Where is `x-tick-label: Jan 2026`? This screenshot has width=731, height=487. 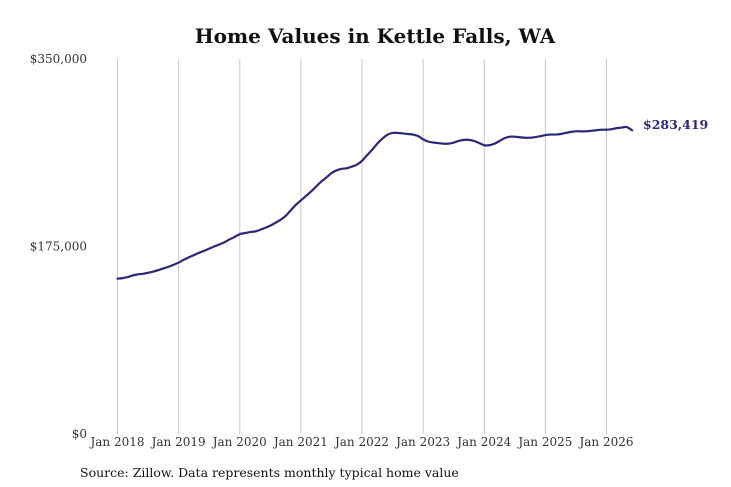
x-tick-label: Jan 2026 is located at coordinates (605, 442).